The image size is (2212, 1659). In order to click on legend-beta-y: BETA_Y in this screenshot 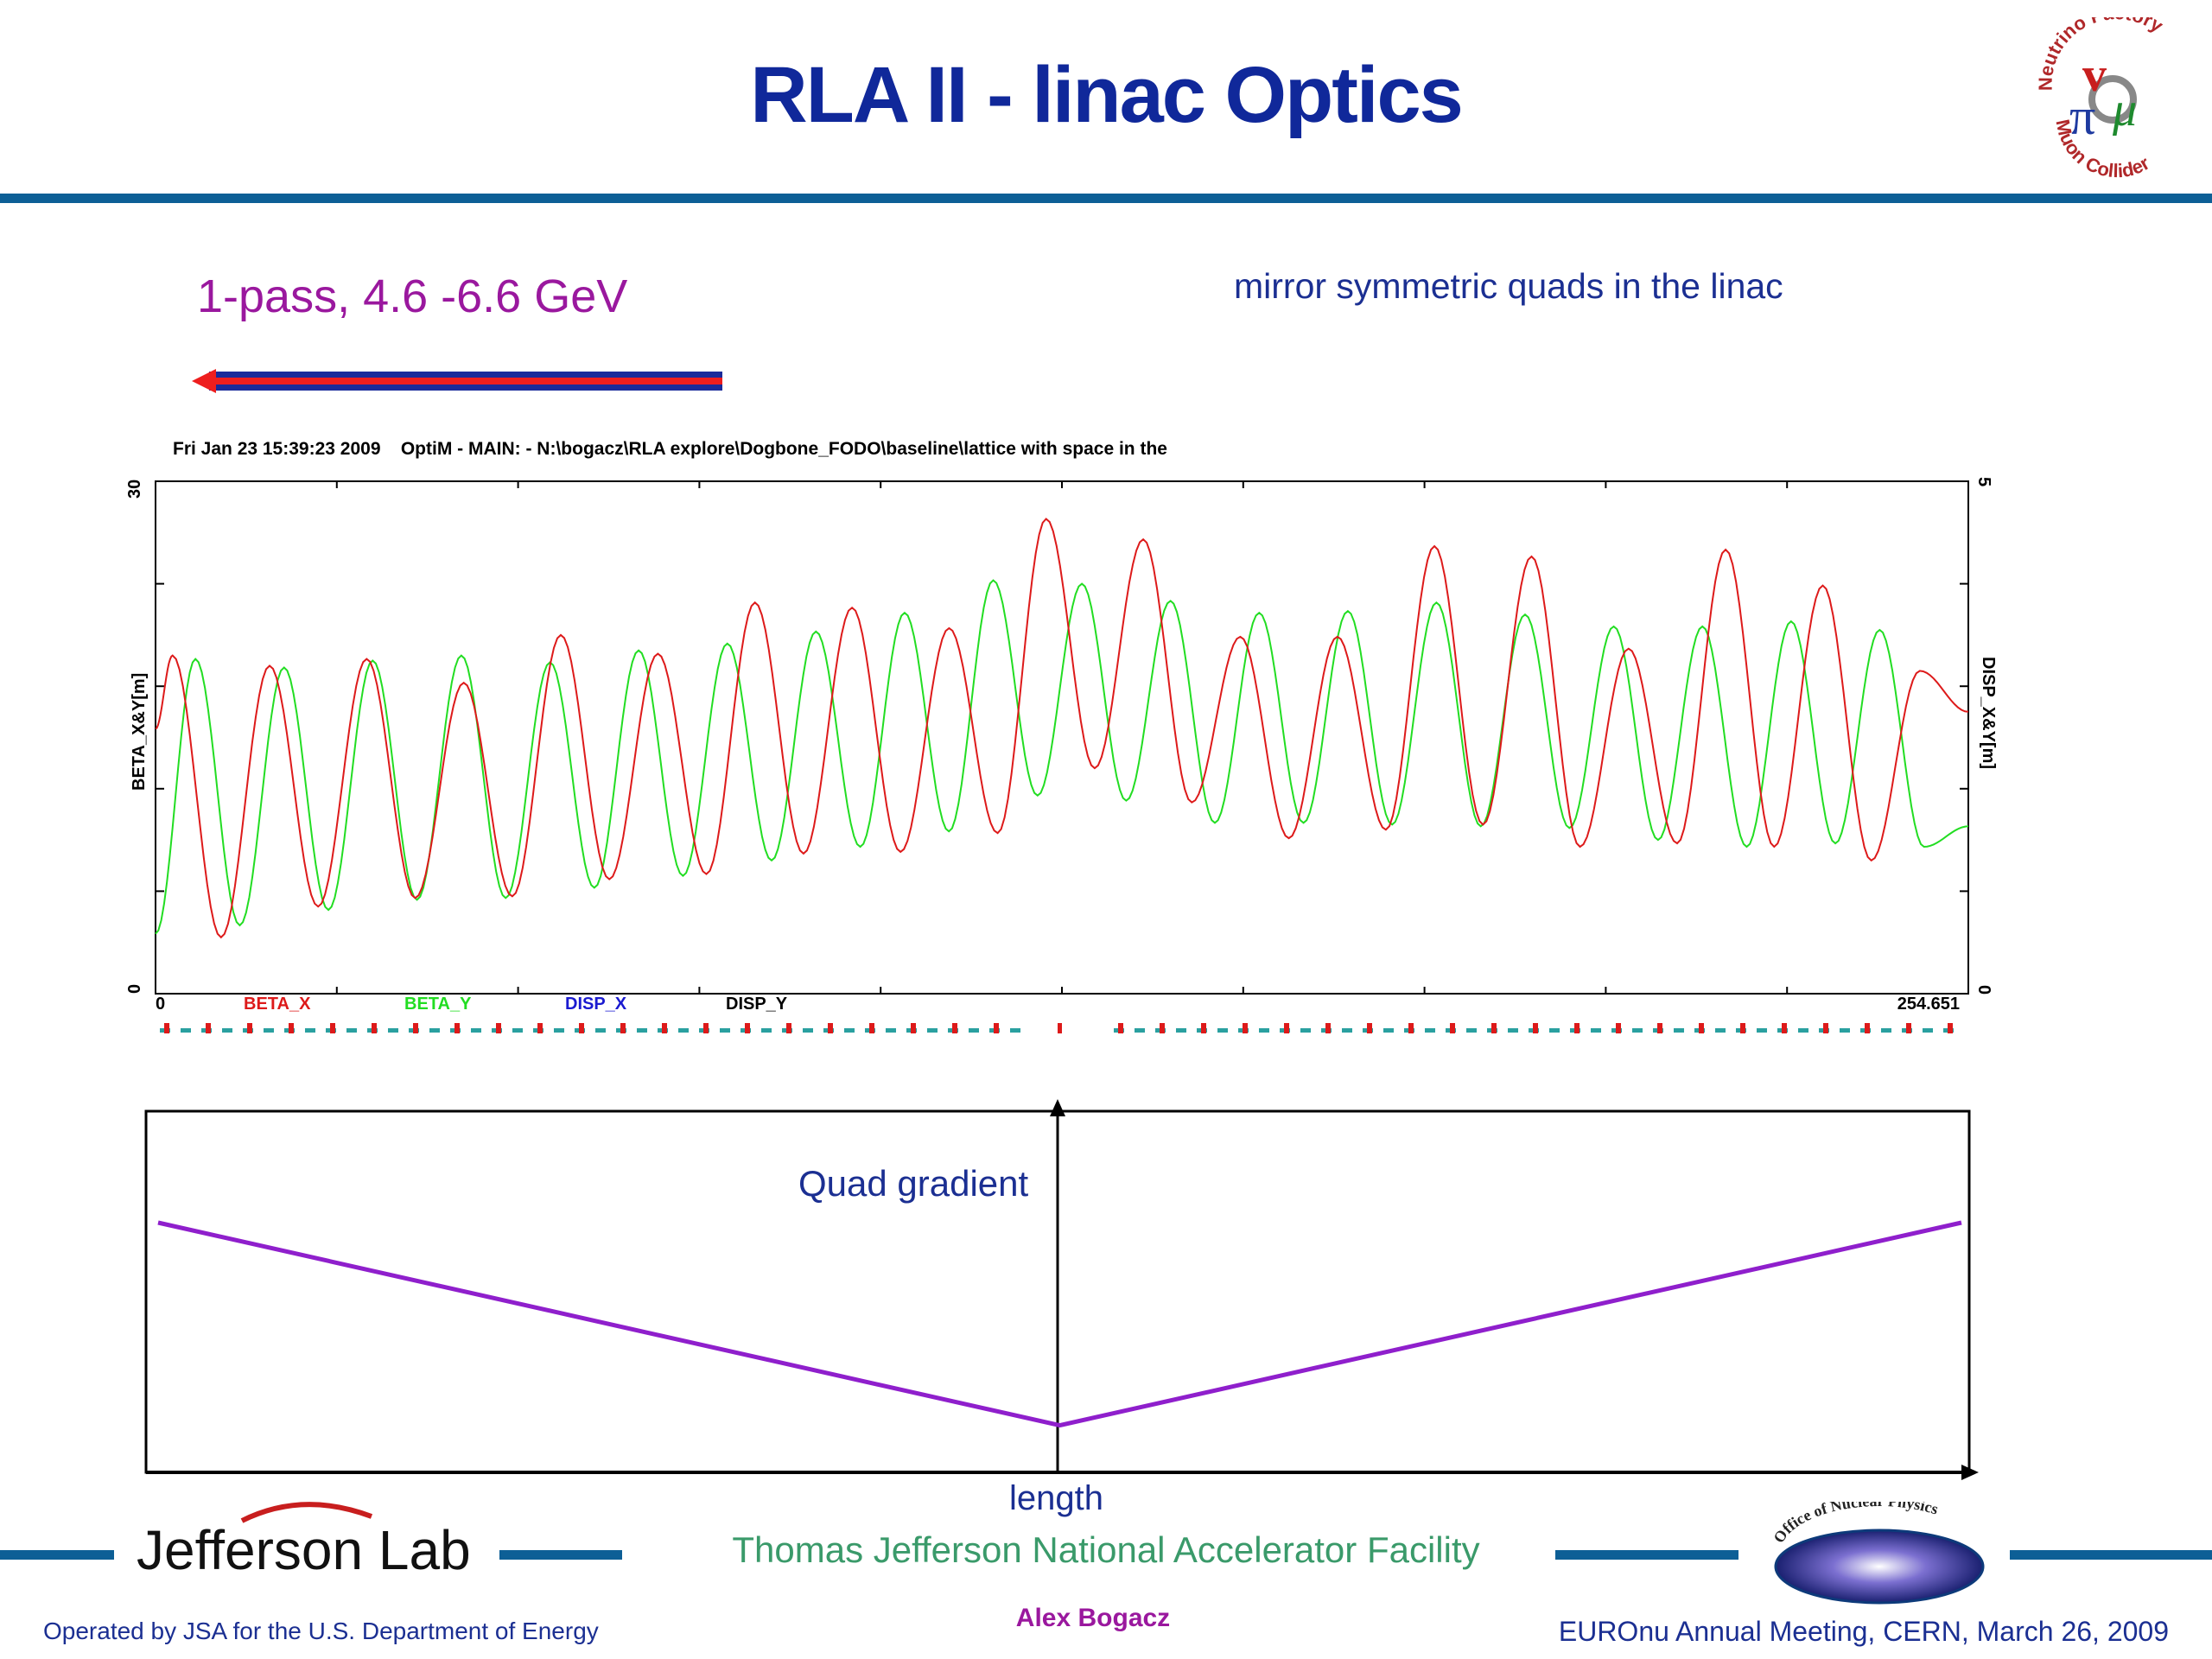, I will do `click(438, 1004)`.